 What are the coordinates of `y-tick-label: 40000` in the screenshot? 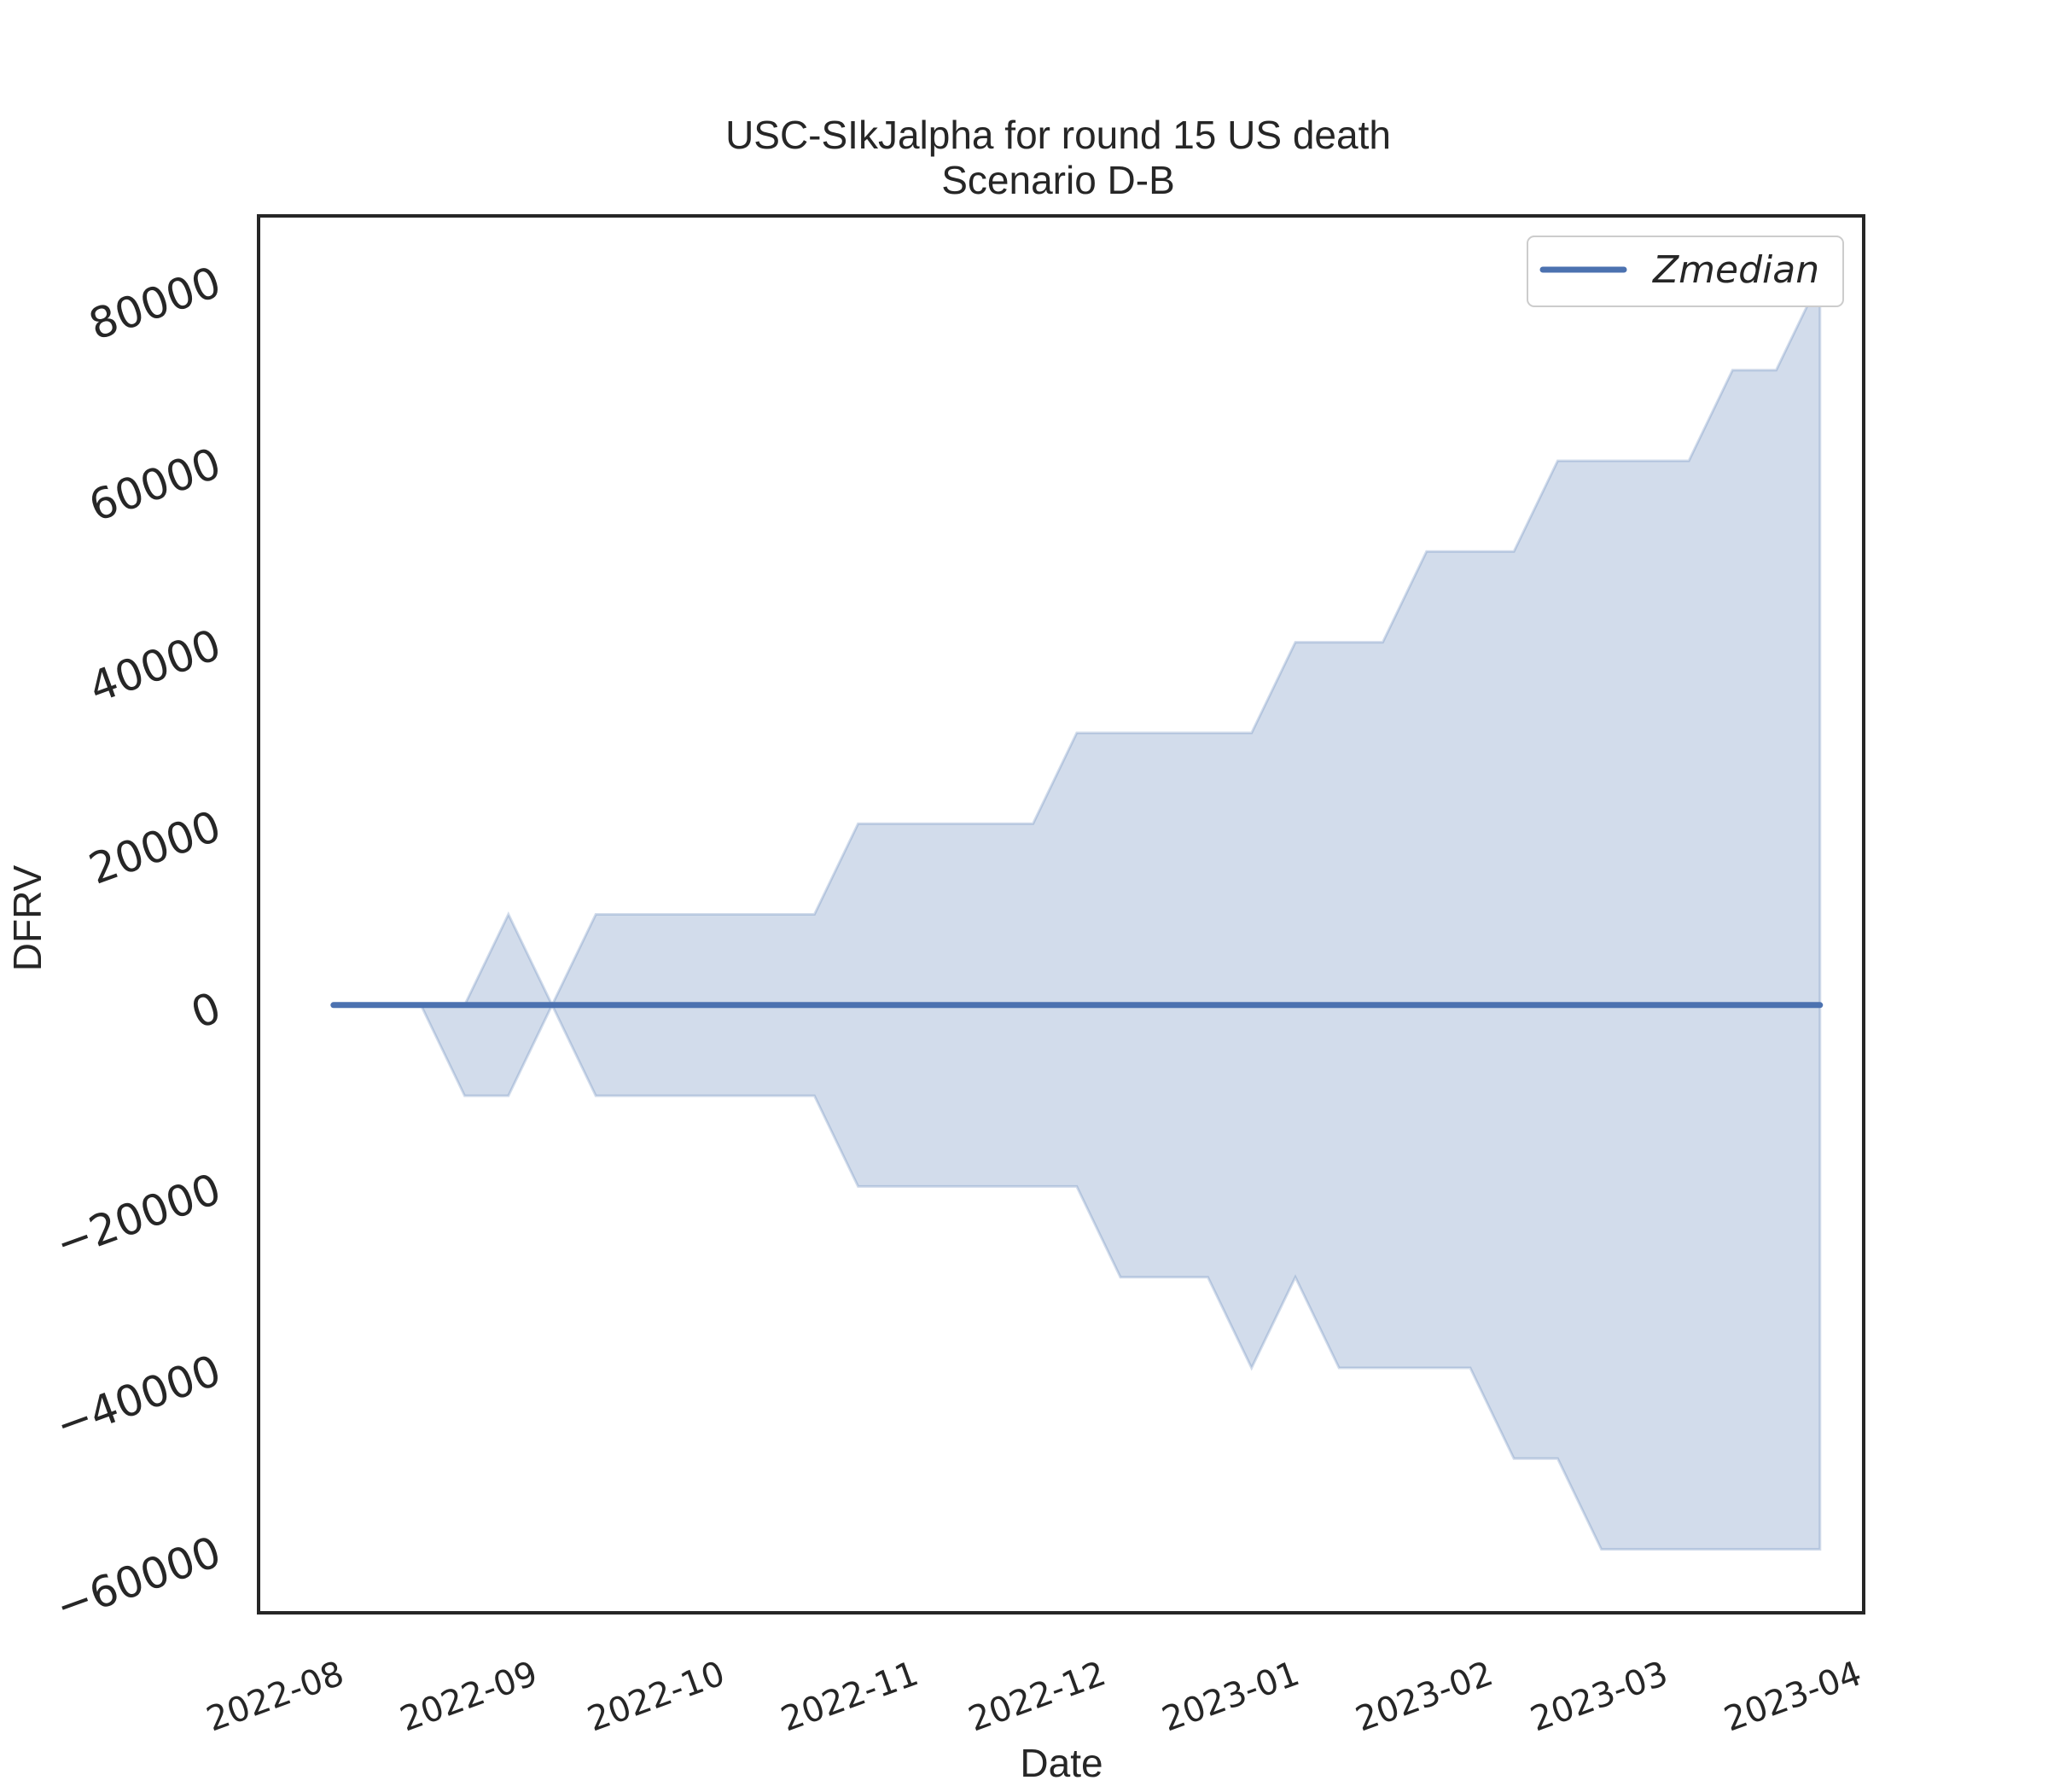 It's located at (155, 666).